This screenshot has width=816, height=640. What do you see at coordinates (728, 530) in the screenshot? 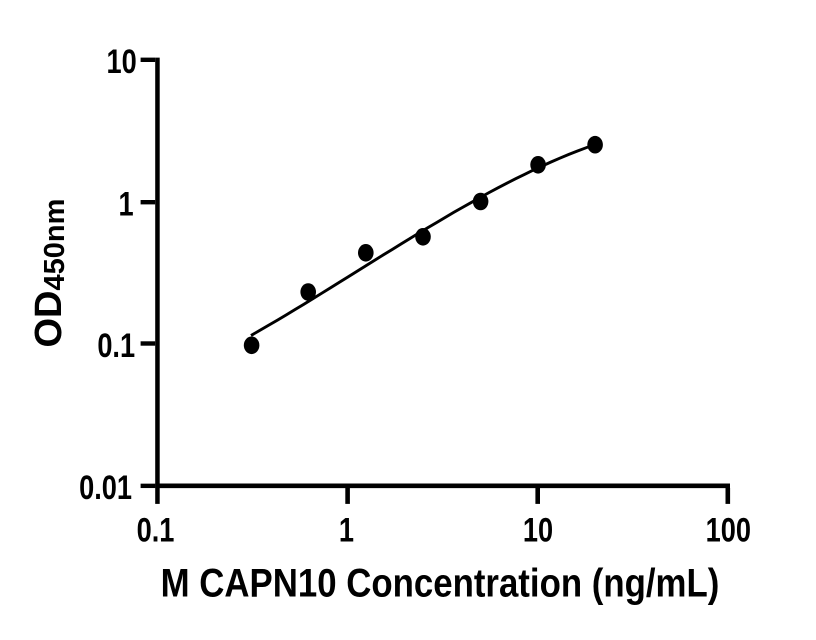
I see `svg-text: 100` at bounding box center [728, 530].